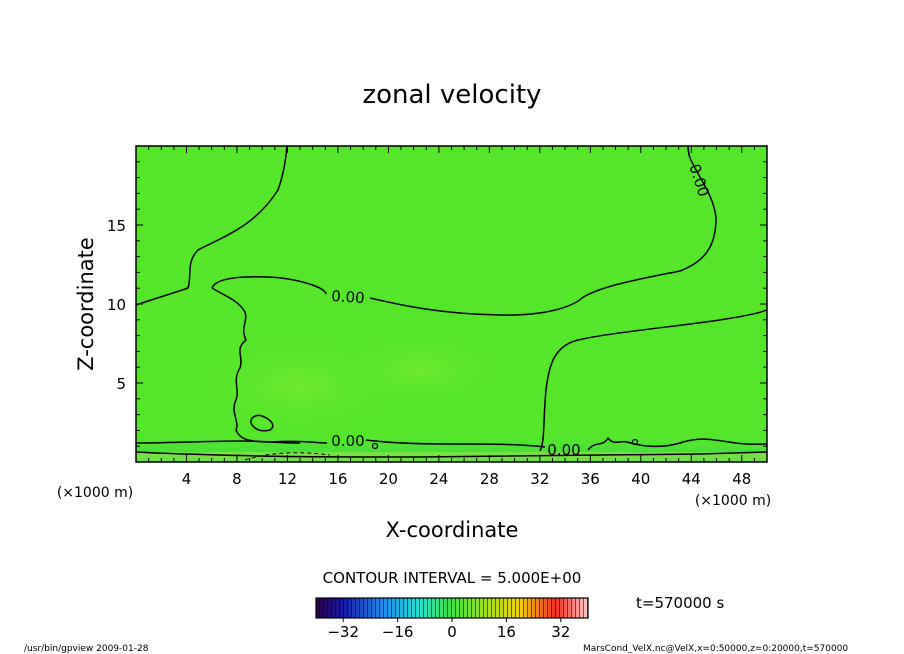  Describe the element at coordinates (438, 479) in the screenshot. I see `x-tick-label: 24` at that location.